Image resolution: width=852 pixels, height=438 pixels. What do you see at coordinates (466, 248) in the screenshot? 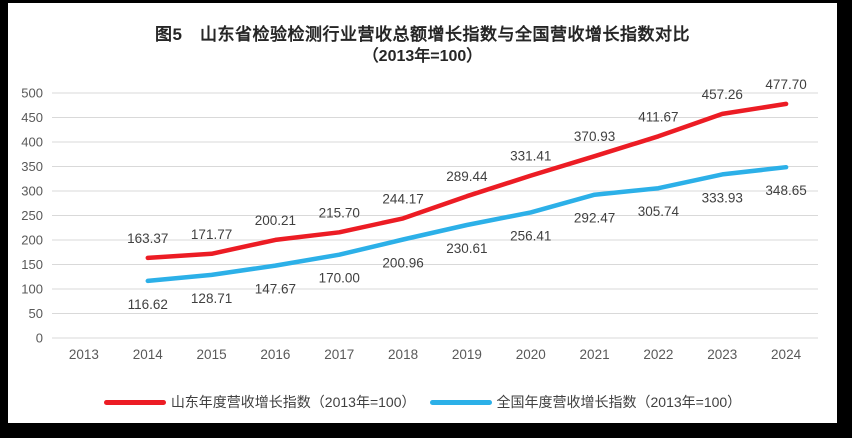
I see `data-label: 230.61` at bounding box center [466, 248].